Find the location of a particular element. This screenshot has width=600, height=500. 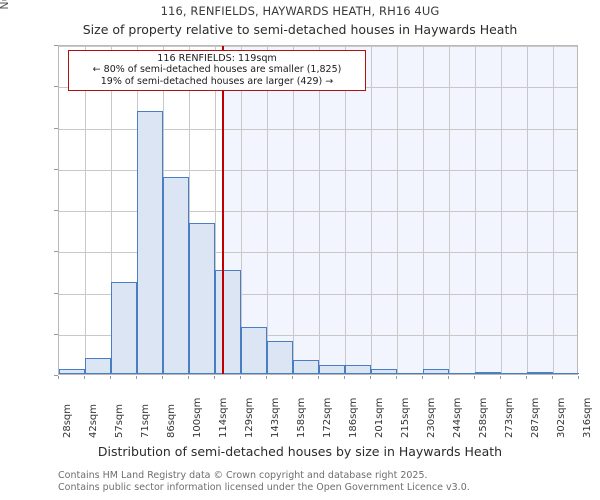

x-tick-label: 143sqm is located at coordinates (275, 417).